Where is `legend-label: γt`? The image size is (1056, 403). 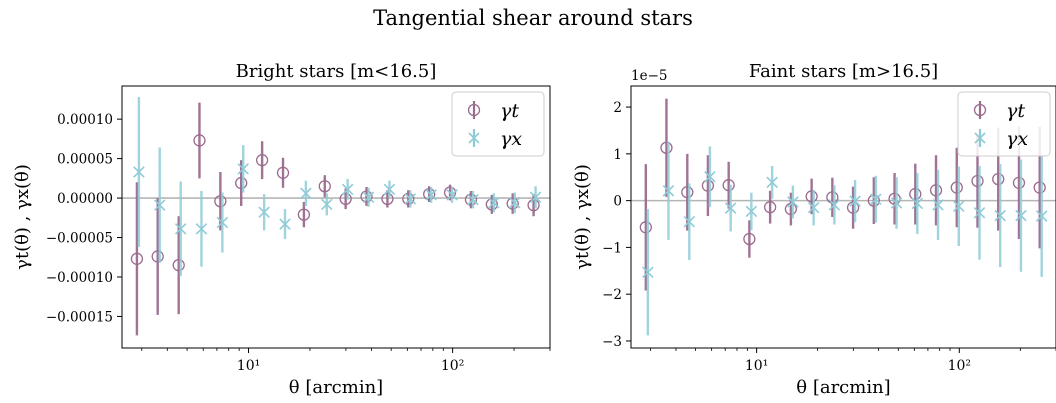
legend-label: γt is located at coordinates (1015, 111).